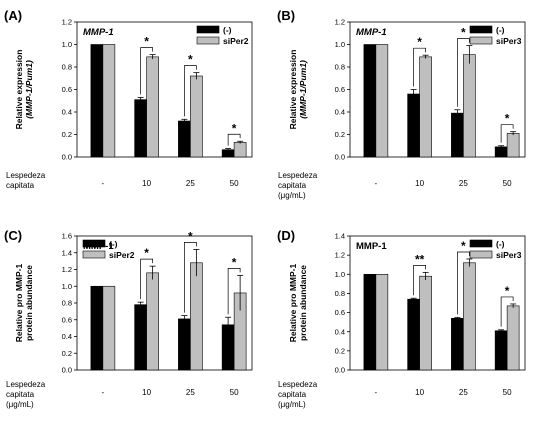 This screenshot has height=433, width=550. Describe the element at coordinates (19, 90) in the screenshot. I see `y-axis-title-line: Relative expression` at that location.